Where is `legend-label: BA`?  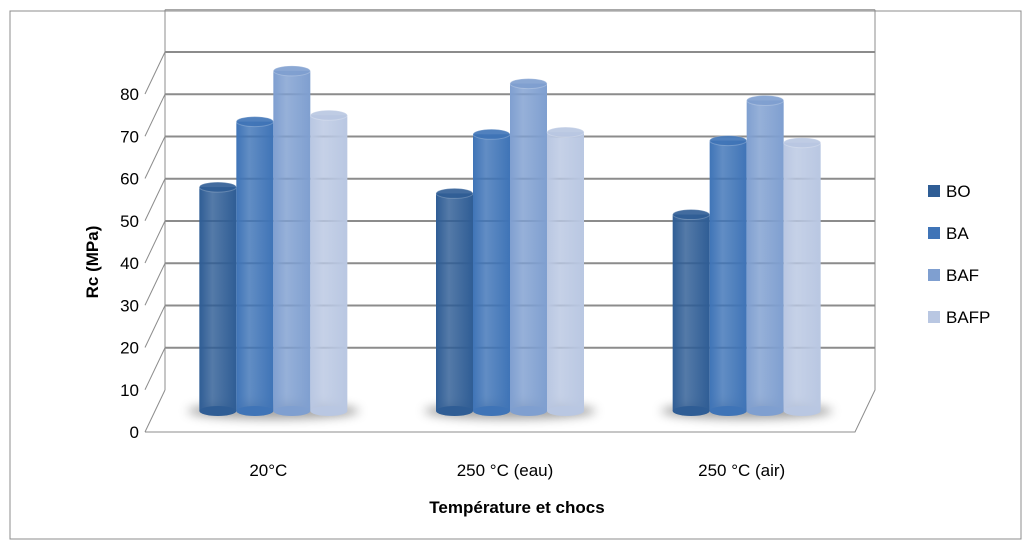 legend-label: BA is located at coordinates (957, 233).